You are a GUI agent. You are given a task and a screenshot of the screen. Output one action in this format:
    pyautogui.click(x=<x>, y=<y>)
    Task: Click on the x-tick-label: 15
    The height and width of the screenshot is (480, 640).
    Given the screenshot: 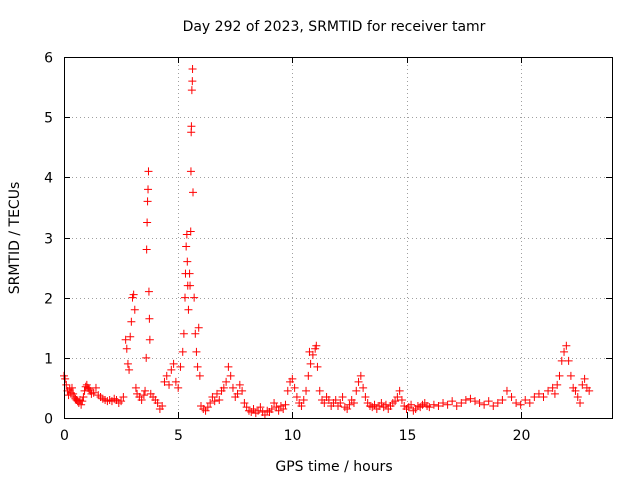 What is the action you would take?
    pyautogui.click(x=408, y=436)
    